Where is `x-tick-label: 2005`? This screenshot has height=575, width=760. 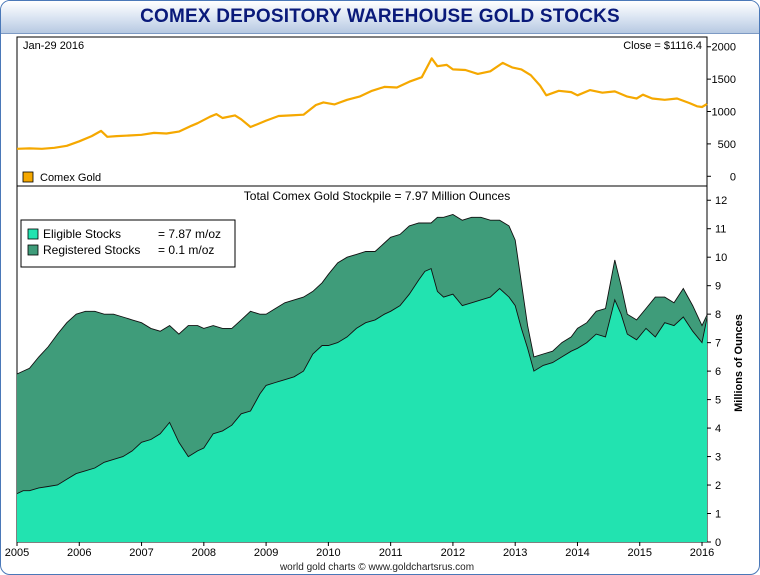 x-tick-label: 2005 is located at coordinates (17, 553).